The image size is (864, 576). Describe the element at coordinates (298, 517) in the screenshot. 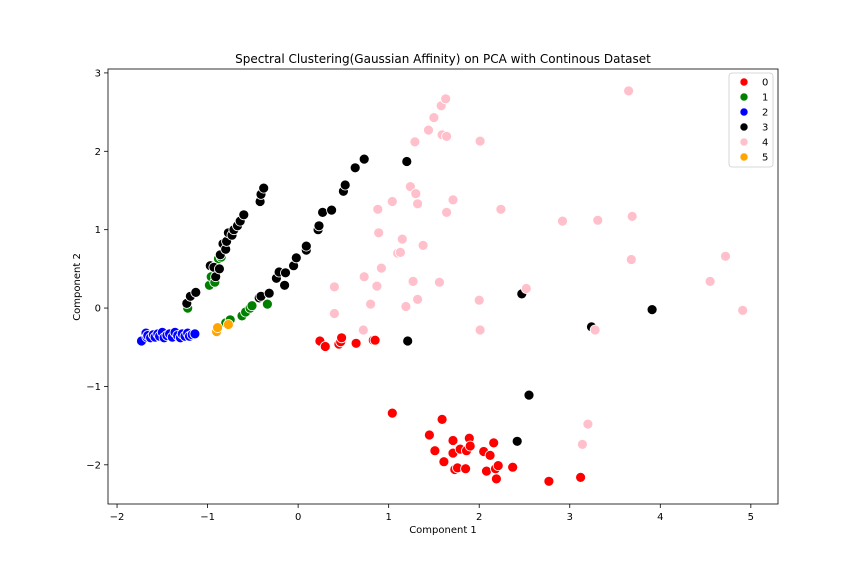

I see `x-tick-label: 0` at that location.